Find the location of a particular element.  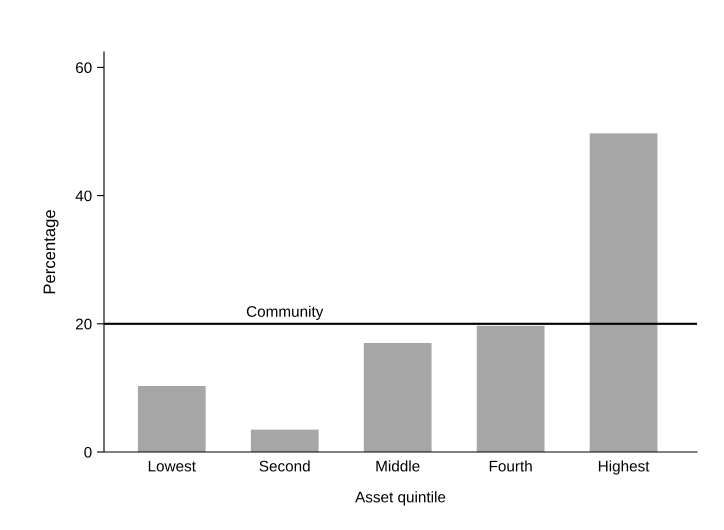

x-tick-label: Second is located at coordinates (285, 466).